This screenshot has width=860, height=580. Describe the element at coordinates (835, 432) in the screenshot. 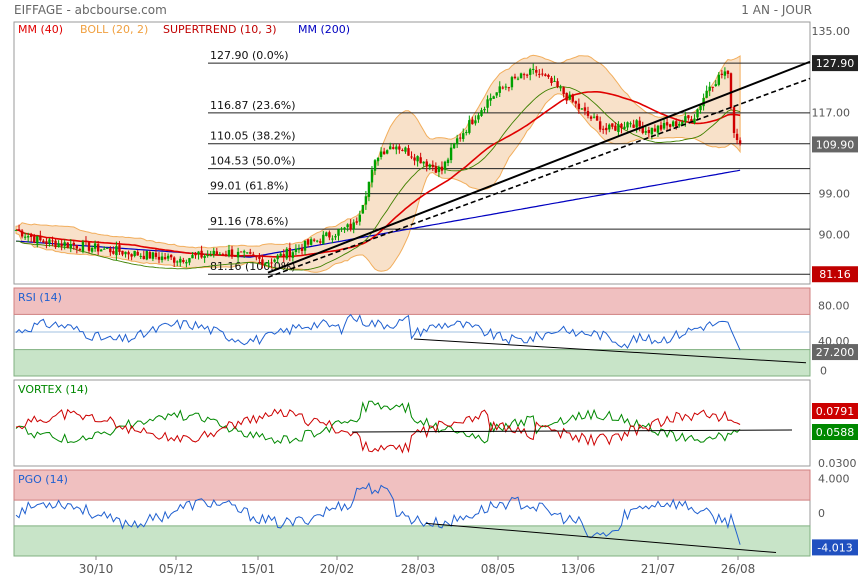

I see `vortex-plus-badge-label: 0.0588` at that location.